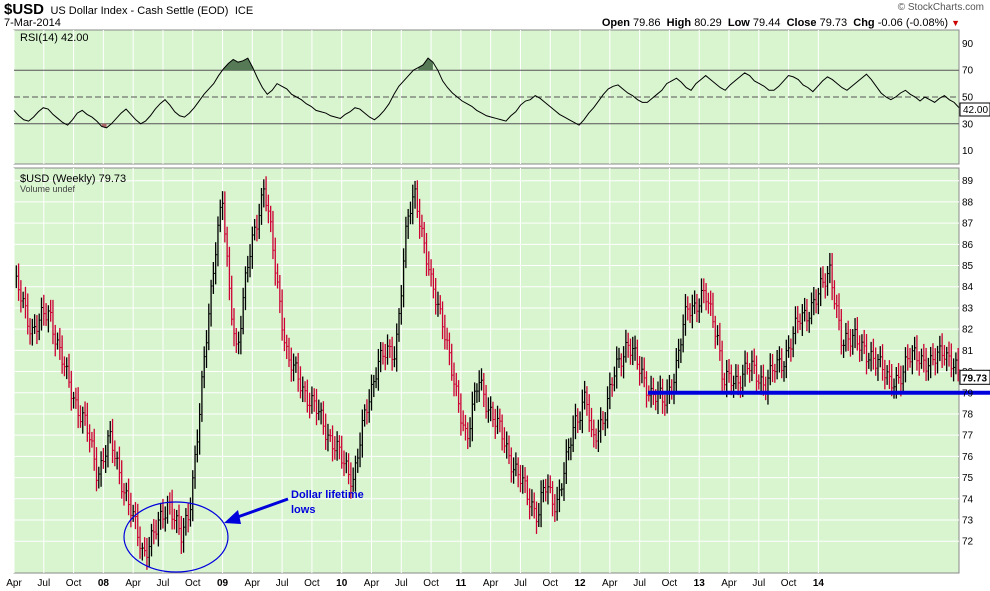 The height and width of the screenshot is (591, 990). What do you see at coordinates (223, 583) in the screenshot?
I see `x-tick-label: 09` at bounding box center [223, 583].